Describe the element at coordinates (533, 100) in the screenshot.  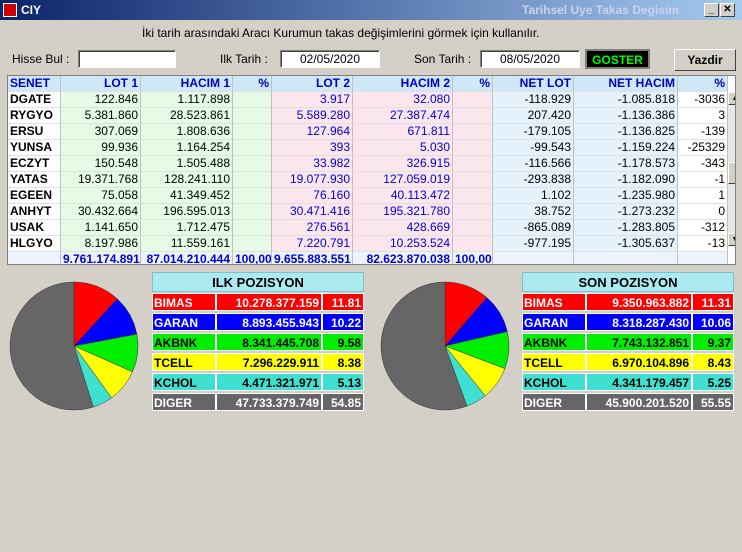
I see `table-cell: -118.929` at that location.